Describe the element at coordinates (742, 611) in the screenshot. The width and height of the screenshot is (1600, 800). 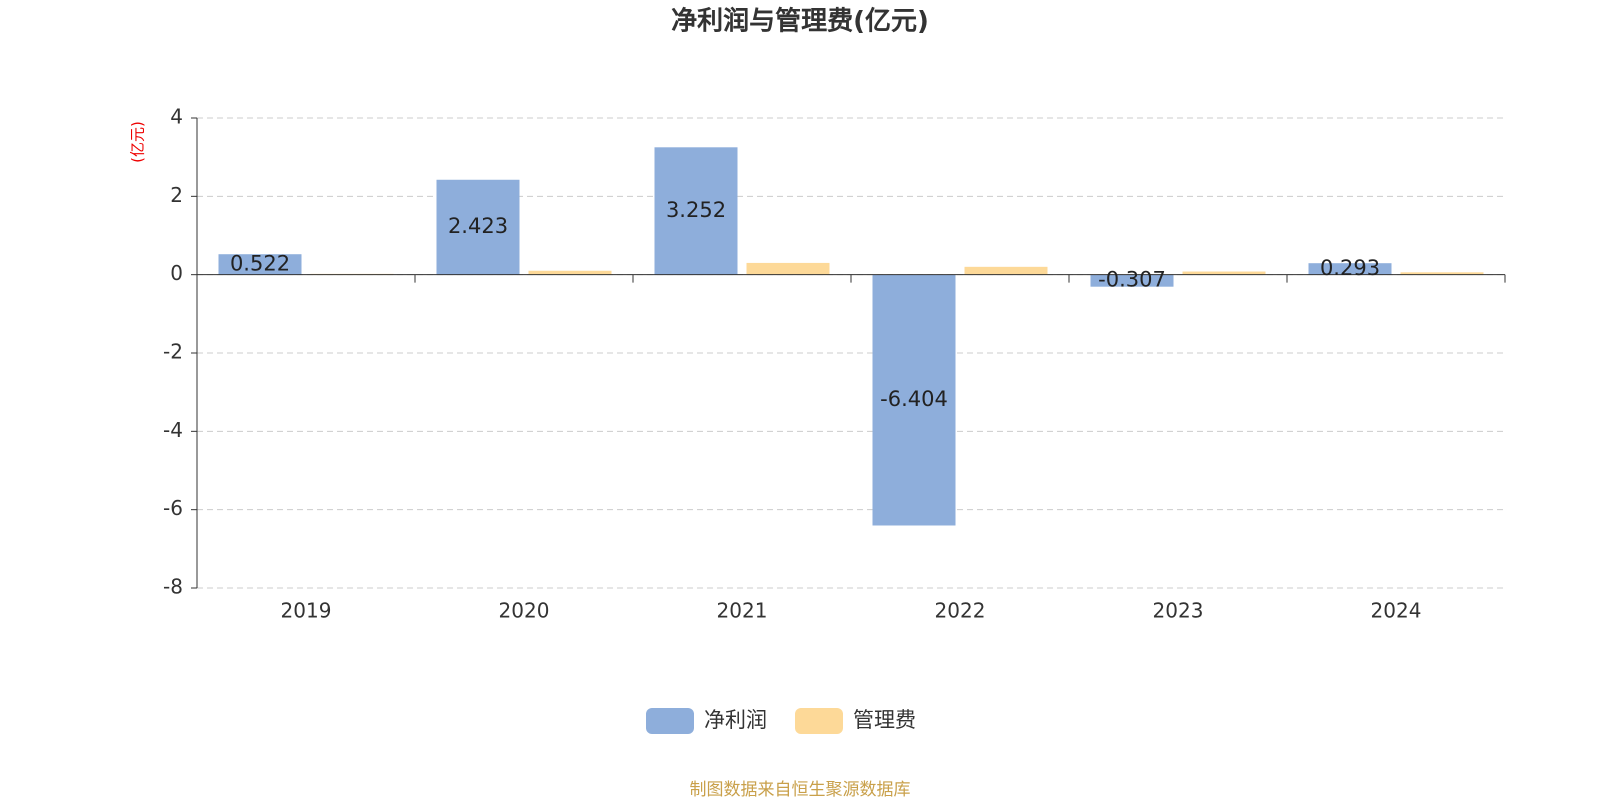
I see `x-tick-label: 2021` at that location.